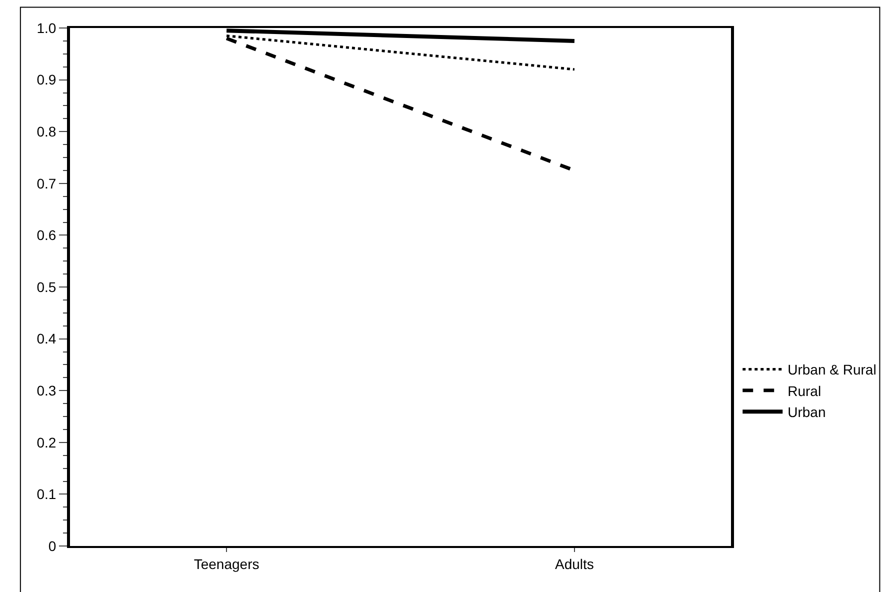 The width and height of the screenshot is (894, 592). I want to click on y-tick-label: 0.8, so click(46, 132).